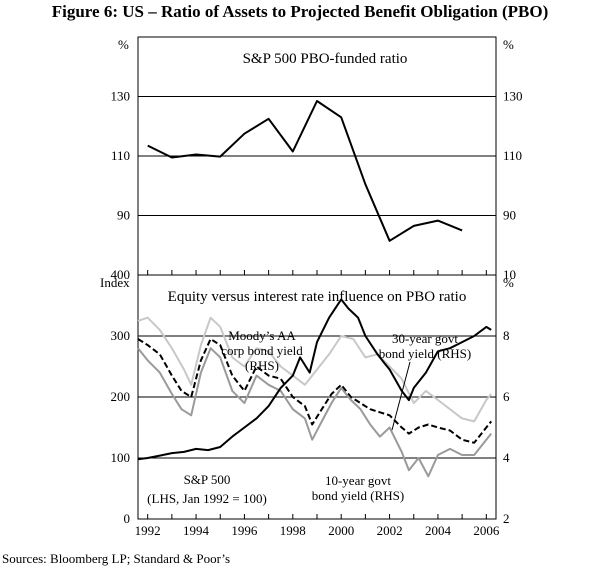 This screenshot has width=600, height=574. What do you see at coordinates (207, 489) in the screenshot?
I see `annotation-sp500: S&P 500 (LHS, Jan 1992 = 100)` at bounding box center [207, 489].